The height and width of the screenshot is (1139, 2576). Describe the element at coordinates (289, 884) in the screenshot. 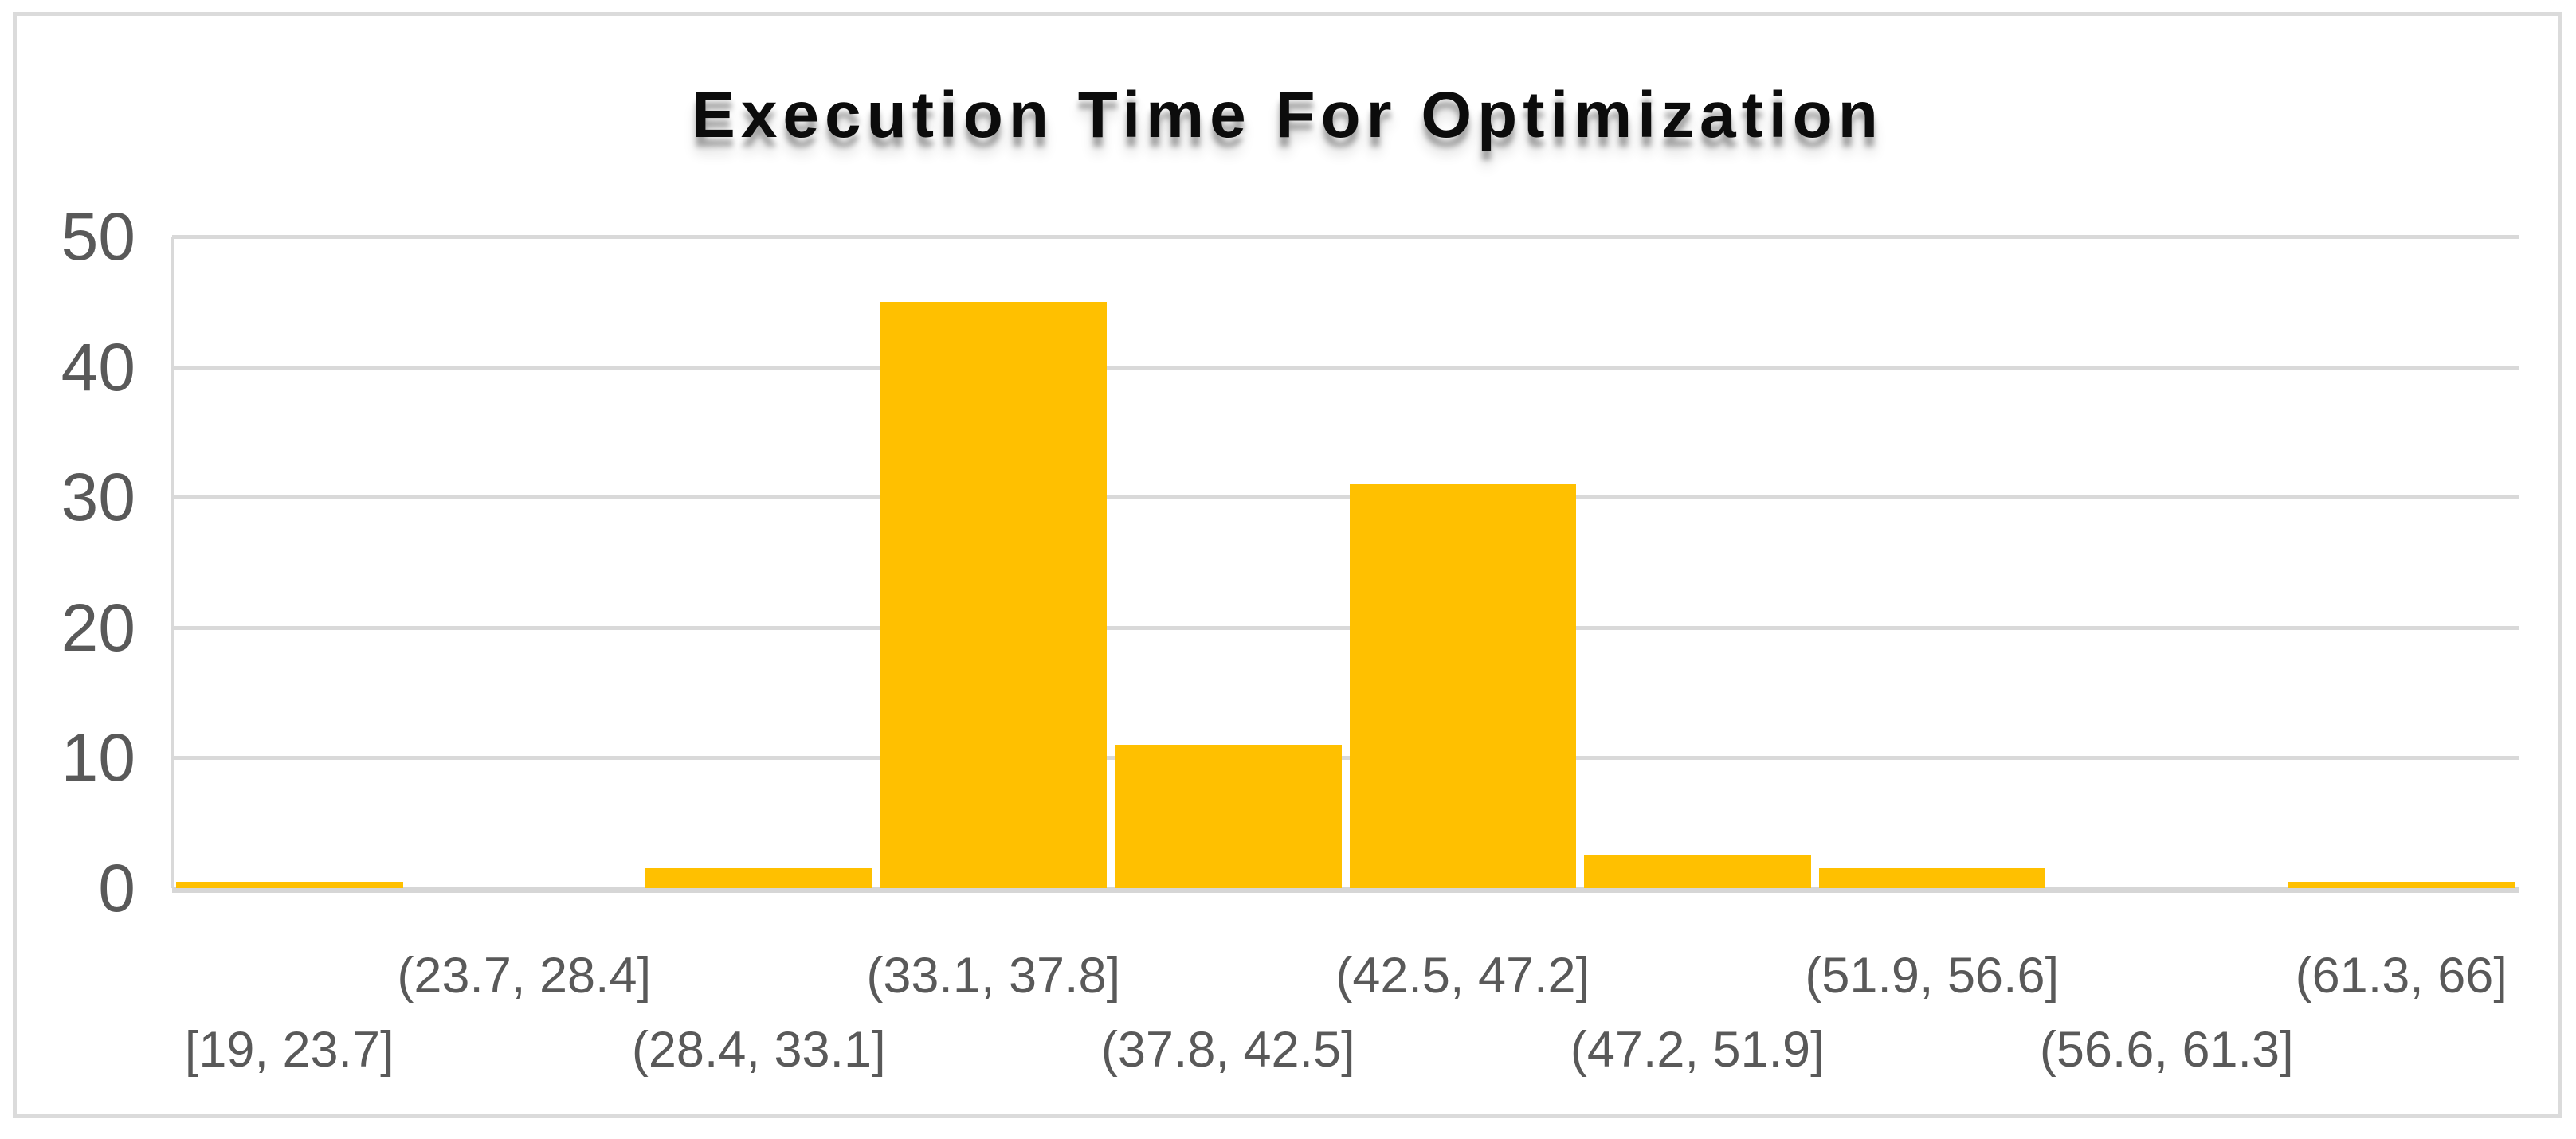

I see `bar-[19, 23.7]` at that location.